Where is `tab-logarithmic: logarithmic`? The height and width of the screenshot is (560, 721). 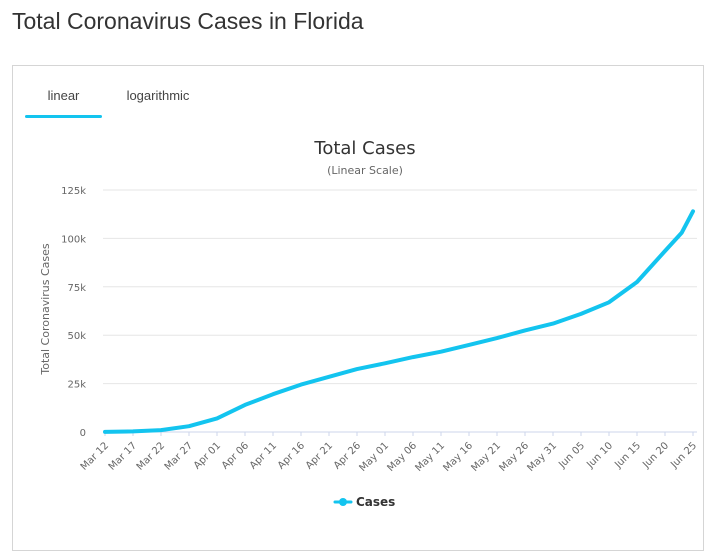
tab-logarithmic: logarithmic is located at coordinates (158, 102).